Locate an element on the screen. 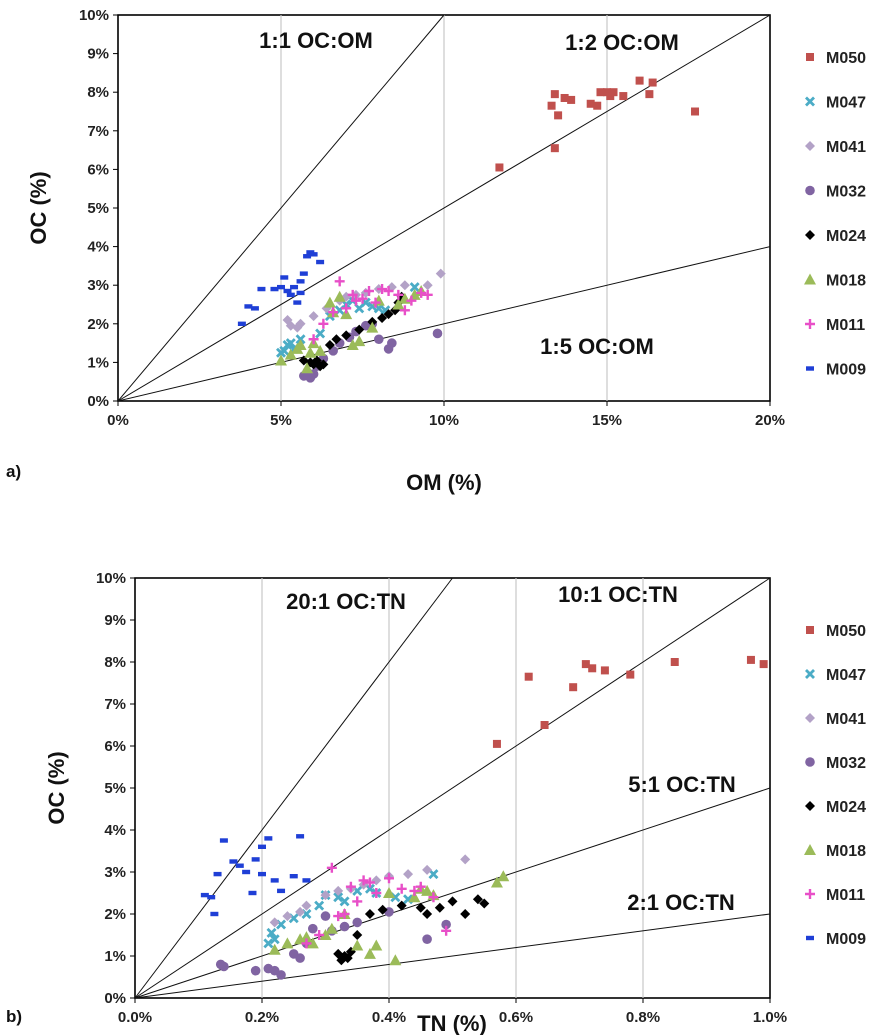 The width and height of the screenshot is (882, 1035). y-tick-label: 2% is located at coordinates (115, 914).